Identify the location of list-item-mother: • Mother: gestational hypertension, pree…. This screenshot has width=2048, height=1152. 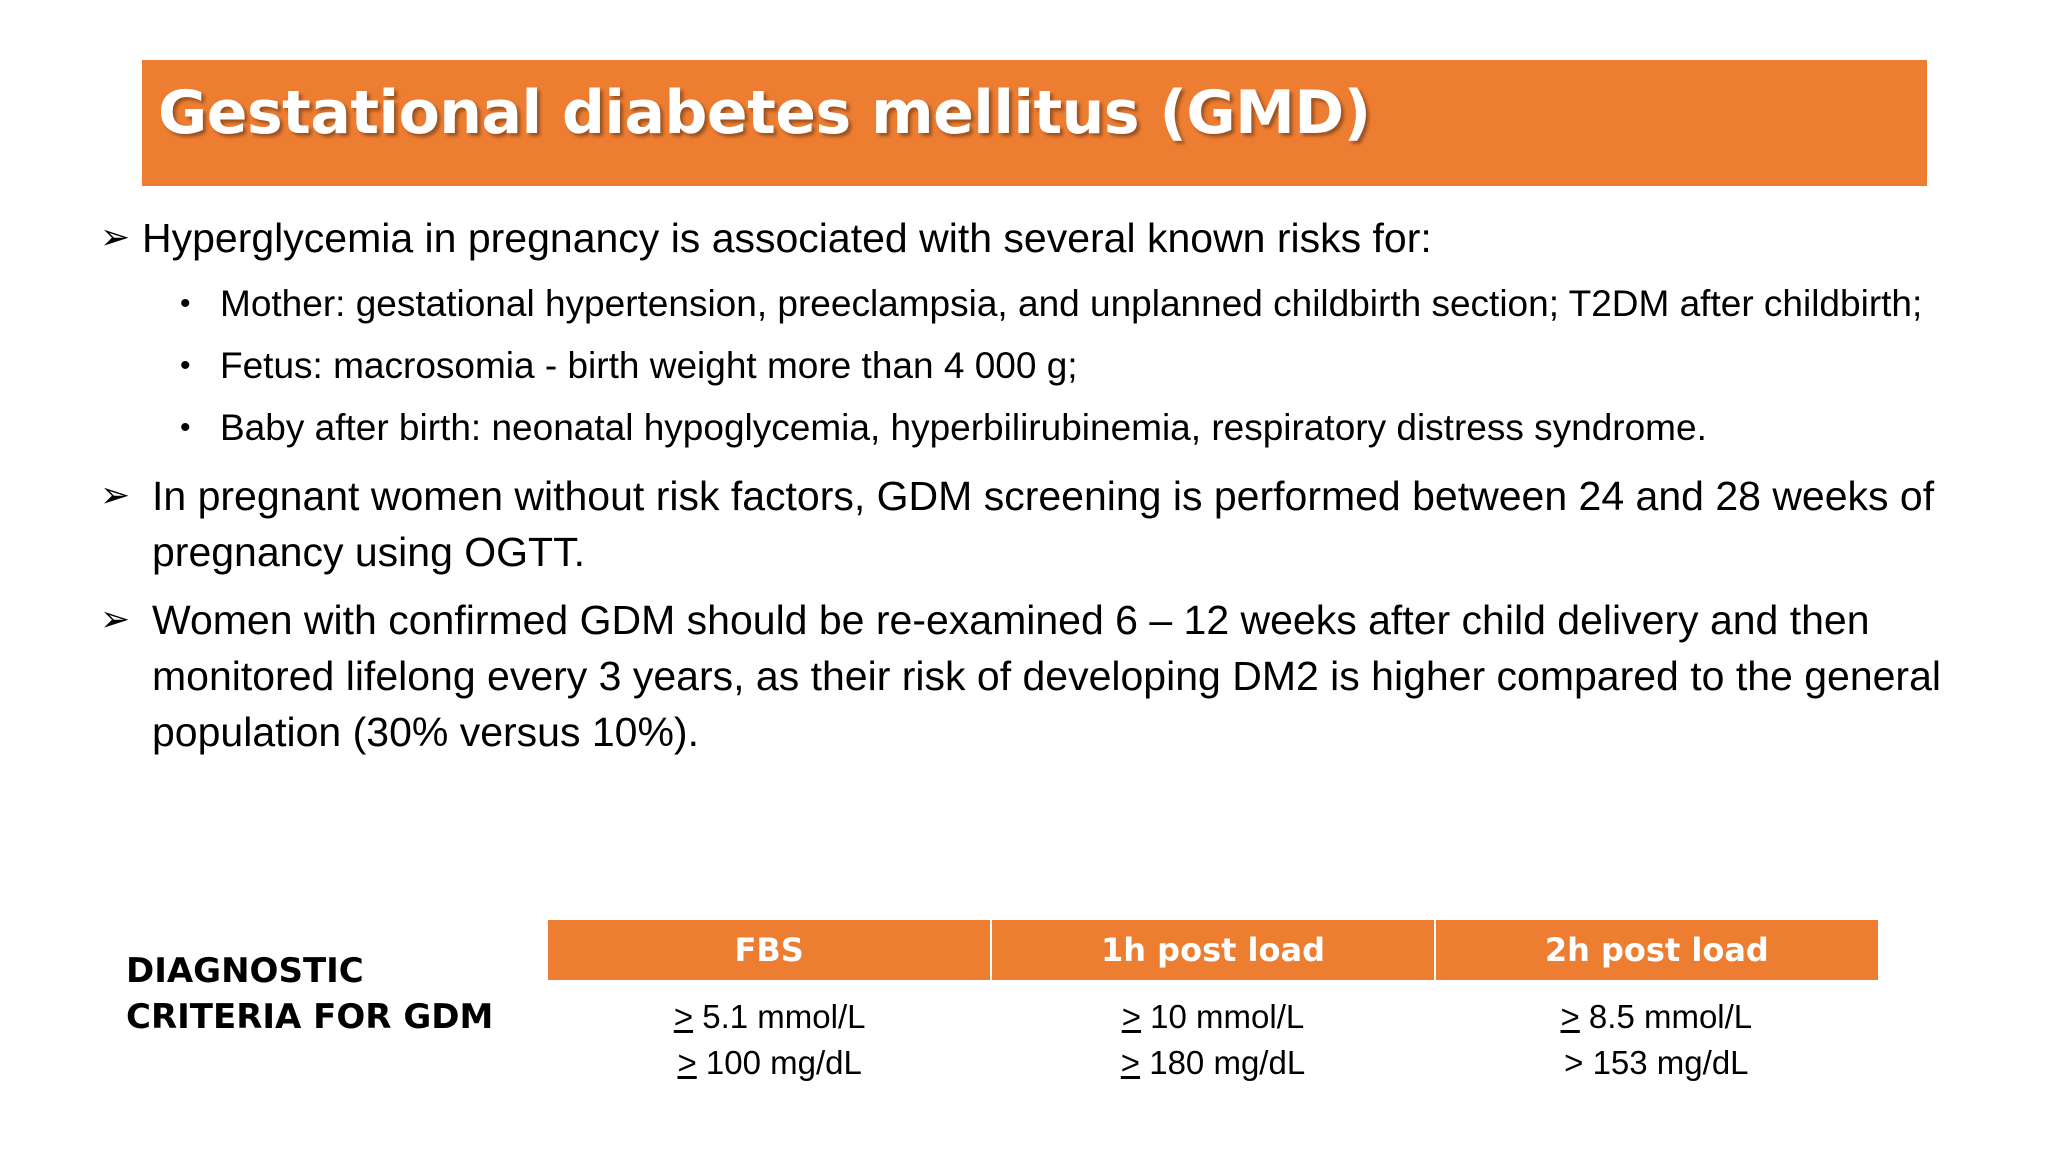
(1080, 304).